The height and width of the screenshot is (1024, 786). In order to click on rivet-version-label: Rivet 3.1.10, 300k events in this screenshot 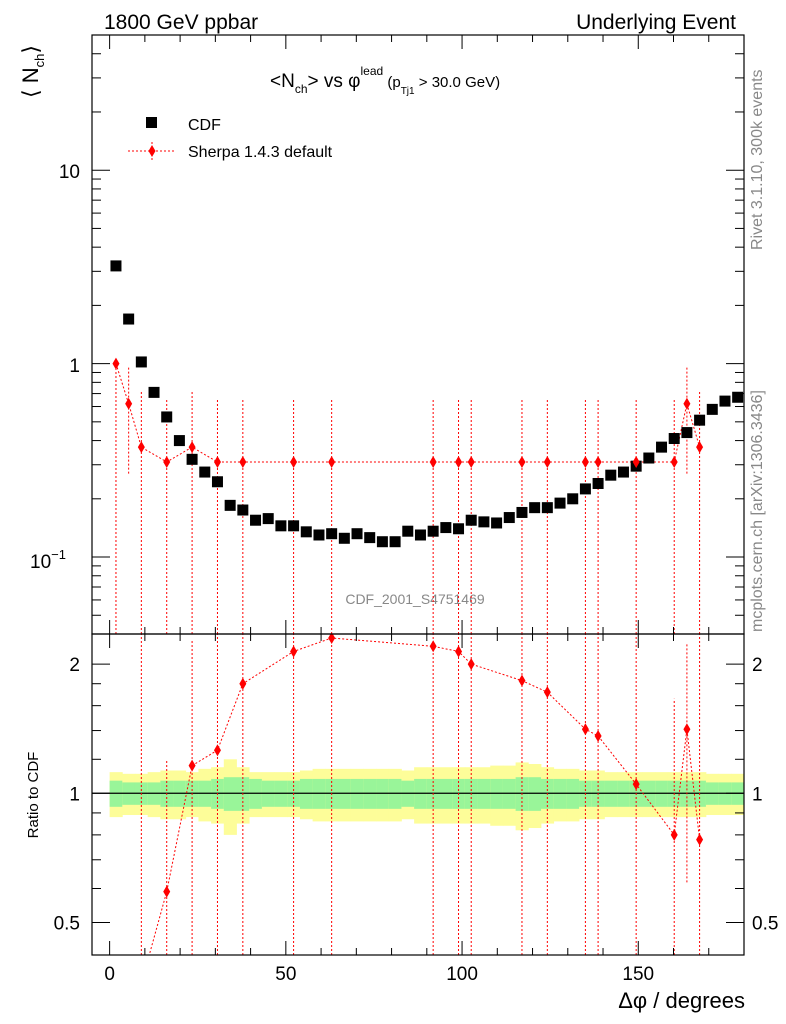, I will do `click(757, 159)`.